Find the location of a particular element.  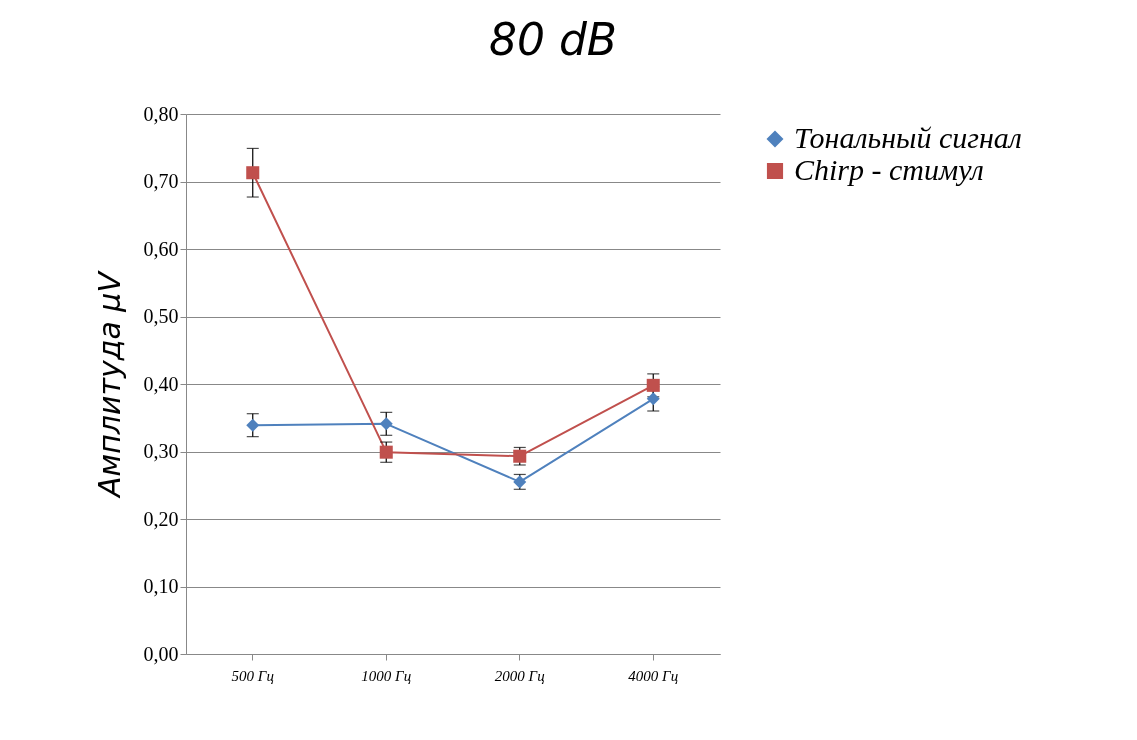

y-tick-label: 0,80 is located at coordinates (161, 113).